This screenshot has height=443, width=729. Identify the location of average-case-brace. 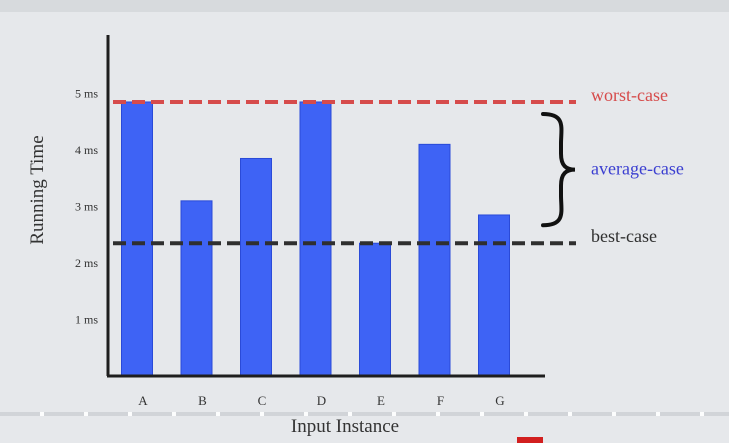
(558, 169).